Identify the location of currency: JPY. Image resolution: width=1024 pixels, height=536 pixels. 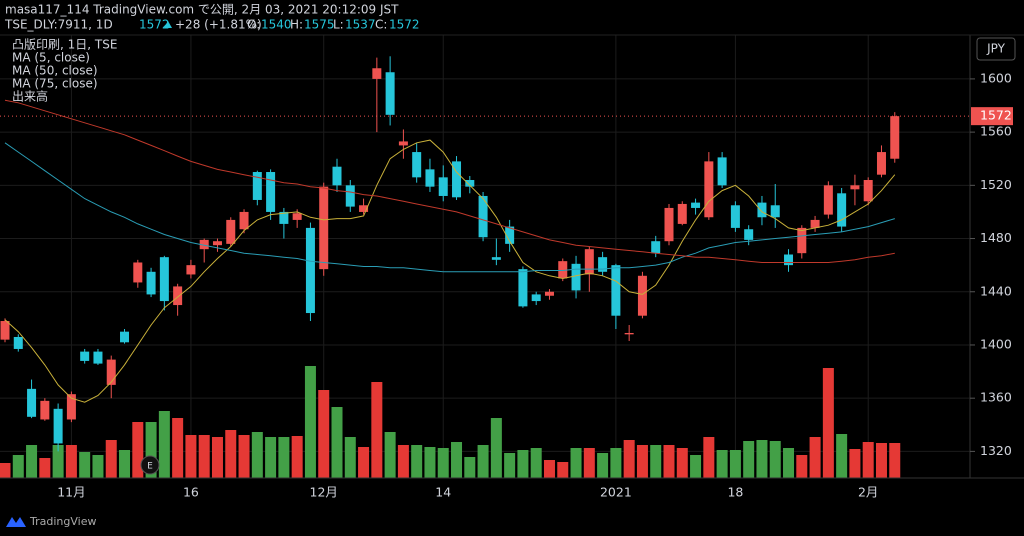
(996, 49).